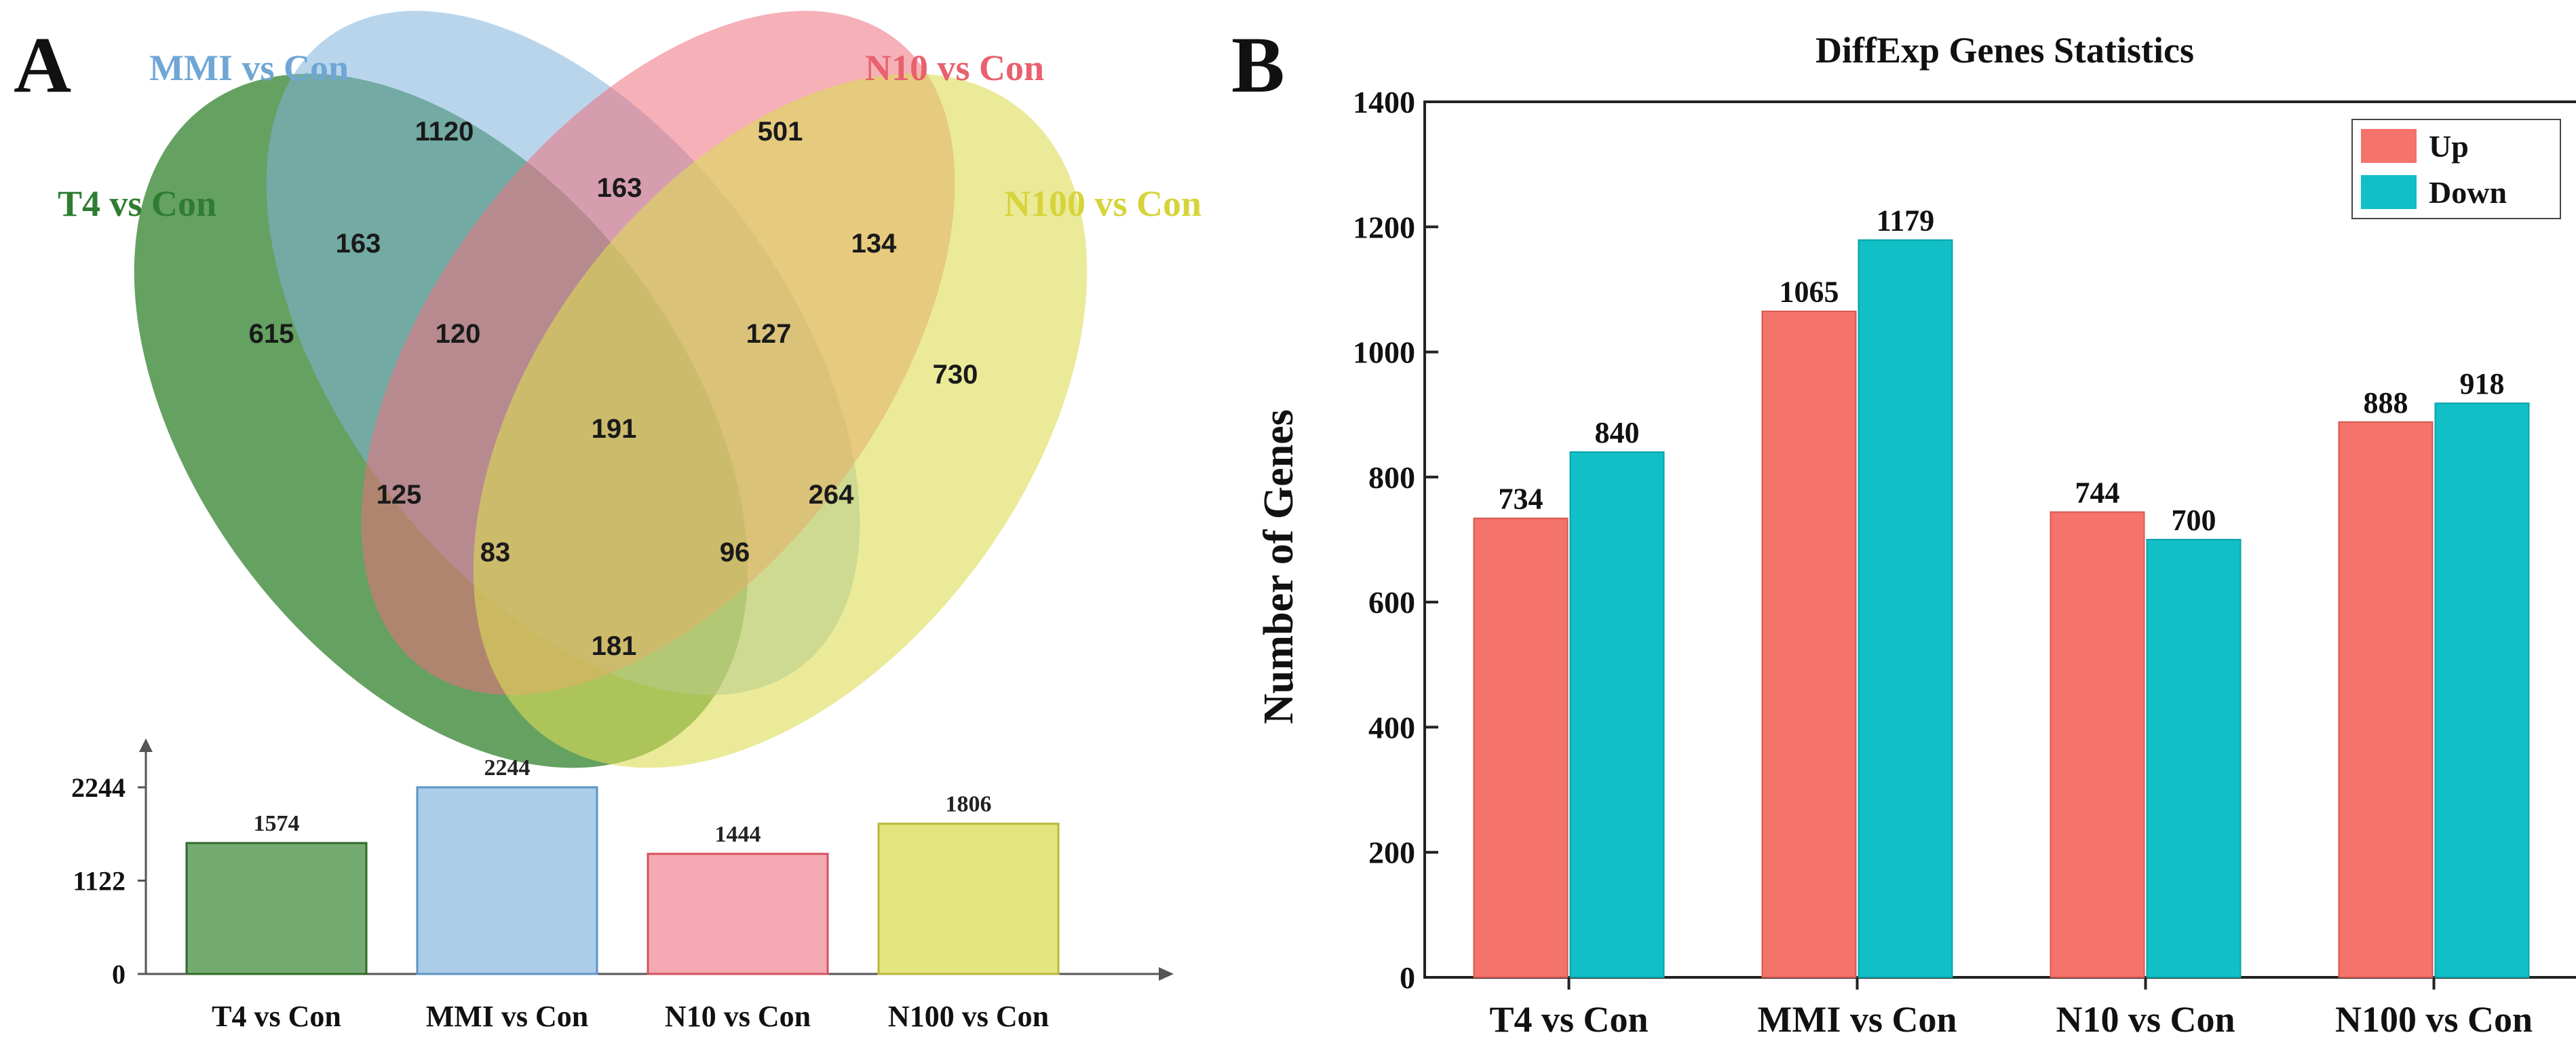  What do you see at coordinates (1617, 432) in the screenshot?
I see `bar-down-value-label: 840` at bounding box center [1617, 432].